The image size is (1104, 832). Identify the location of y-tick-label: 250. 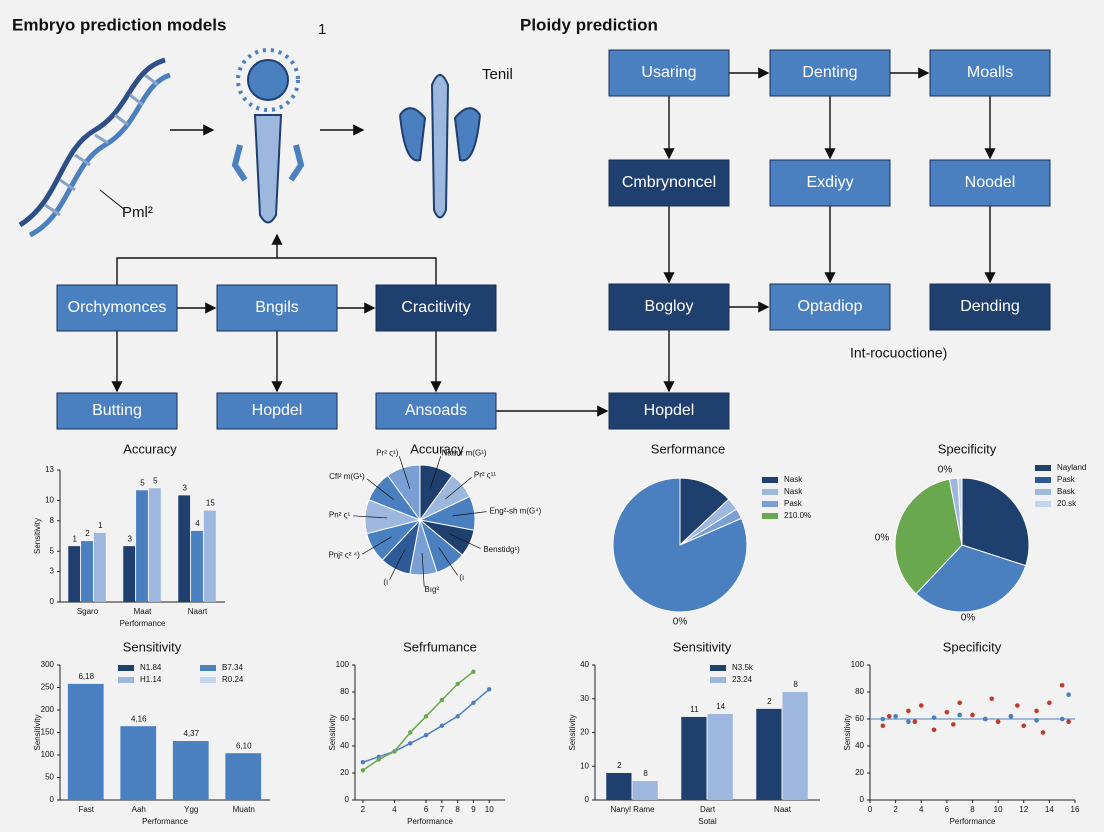
(48, 687).